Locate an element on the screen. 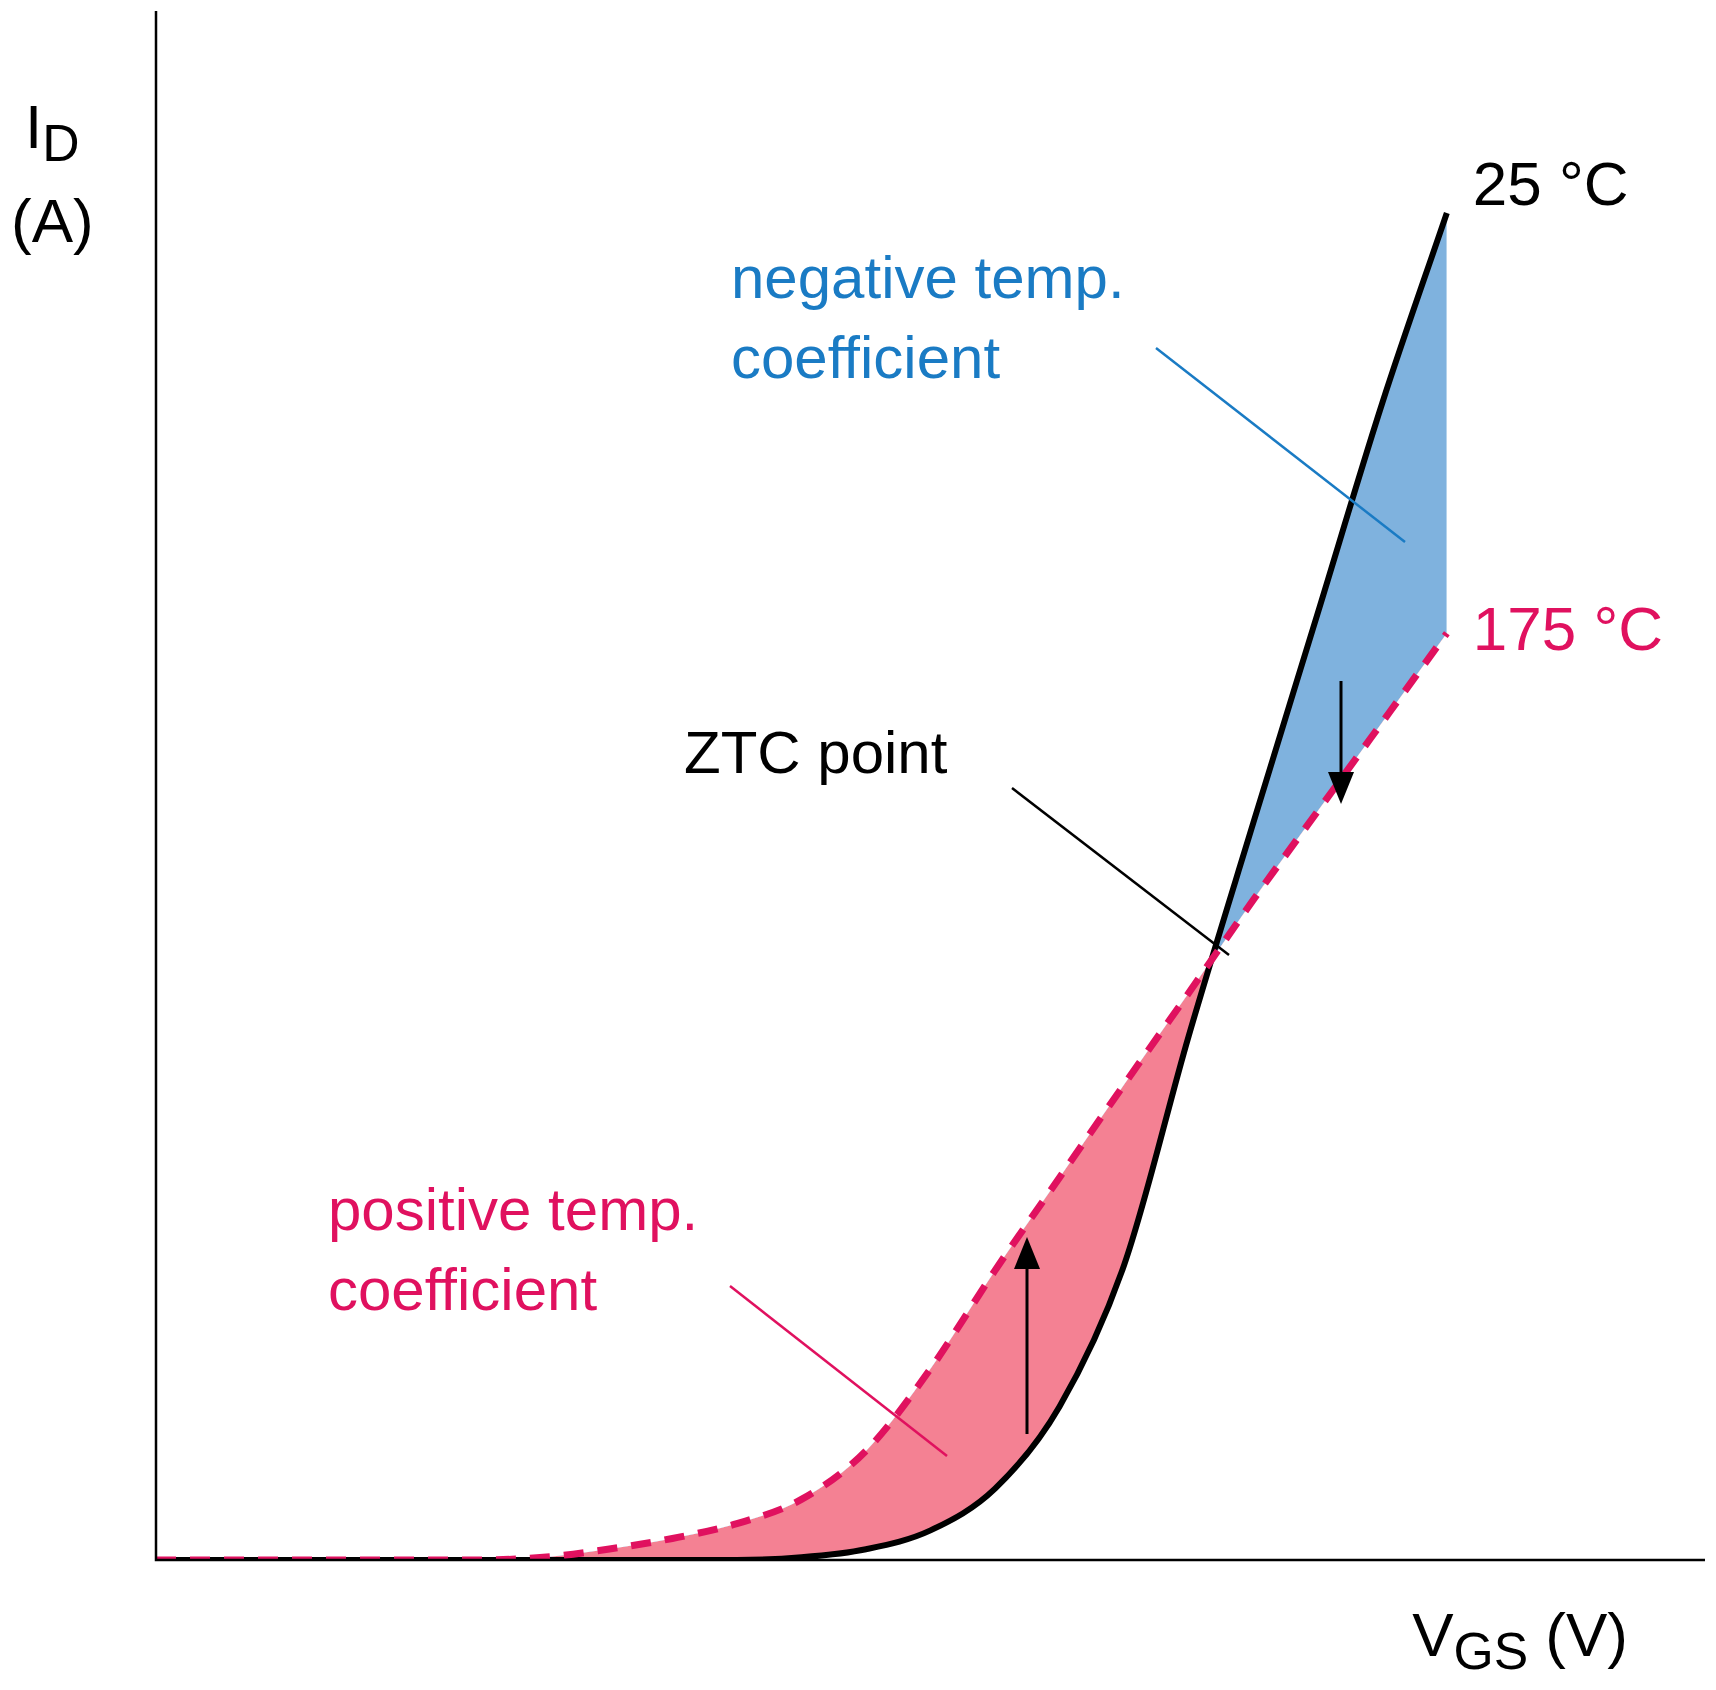 The image size is (1716, 1690). series-label: 175 °C is located at coordinates (1568, 629).